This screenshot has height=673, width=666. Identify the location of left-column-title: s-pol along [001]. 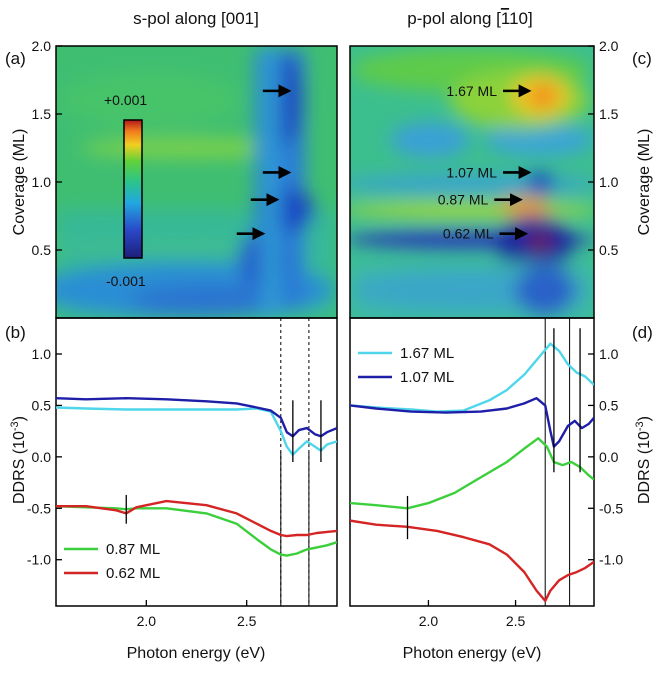
(196, 18).